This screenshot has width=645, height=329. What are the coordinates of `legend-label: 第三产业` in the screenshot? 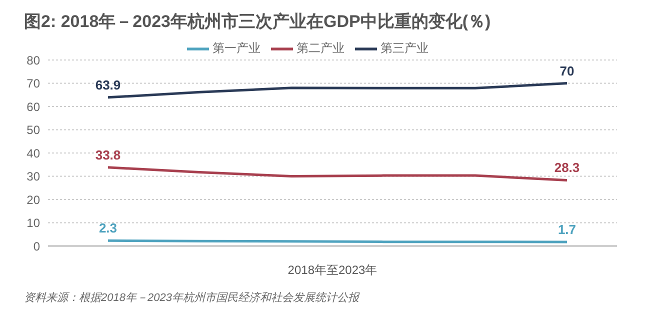 It's located at (404, 48).